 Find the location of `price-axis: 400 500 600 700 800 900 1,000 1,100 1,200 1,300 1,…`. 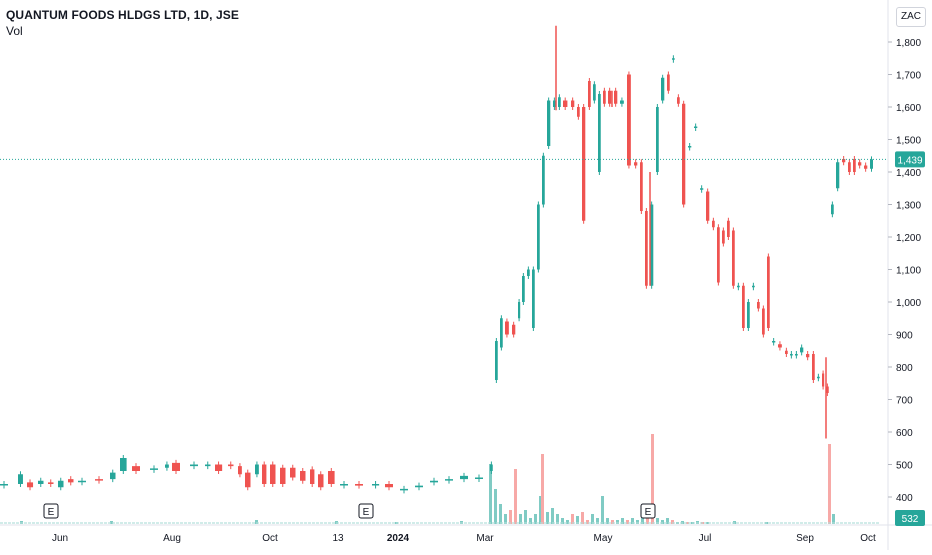

price-axis: 400 500 600 700 800 900 1,000 1,100 1,200 1,300 1,… is located at coordinates (904, 271).